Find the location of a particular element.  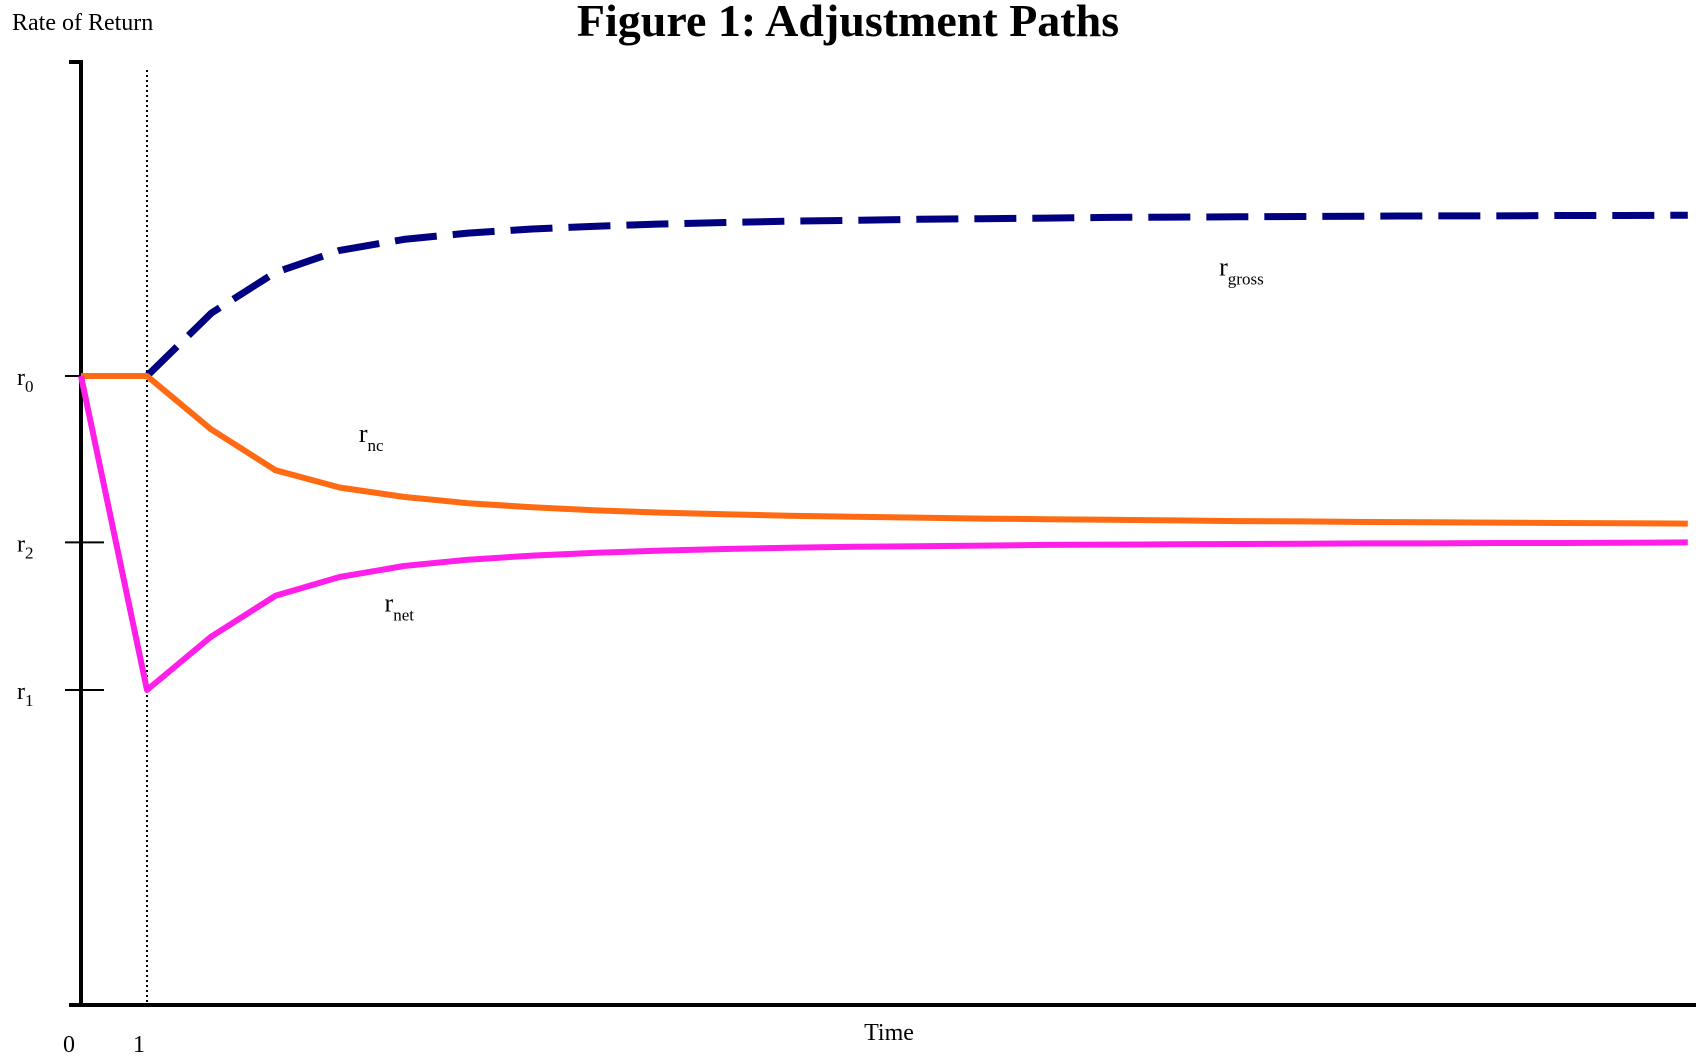

y-tick-label: r0 is located at coordinates (25, 380).